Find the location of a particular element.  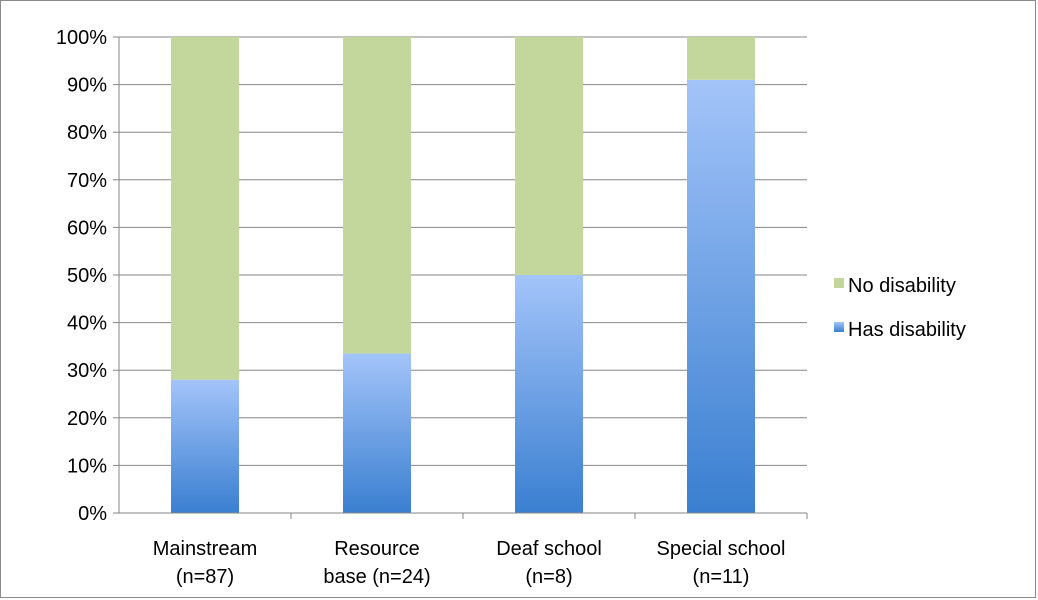

y-tick-label: 10% is located at coordinates (87, 466).